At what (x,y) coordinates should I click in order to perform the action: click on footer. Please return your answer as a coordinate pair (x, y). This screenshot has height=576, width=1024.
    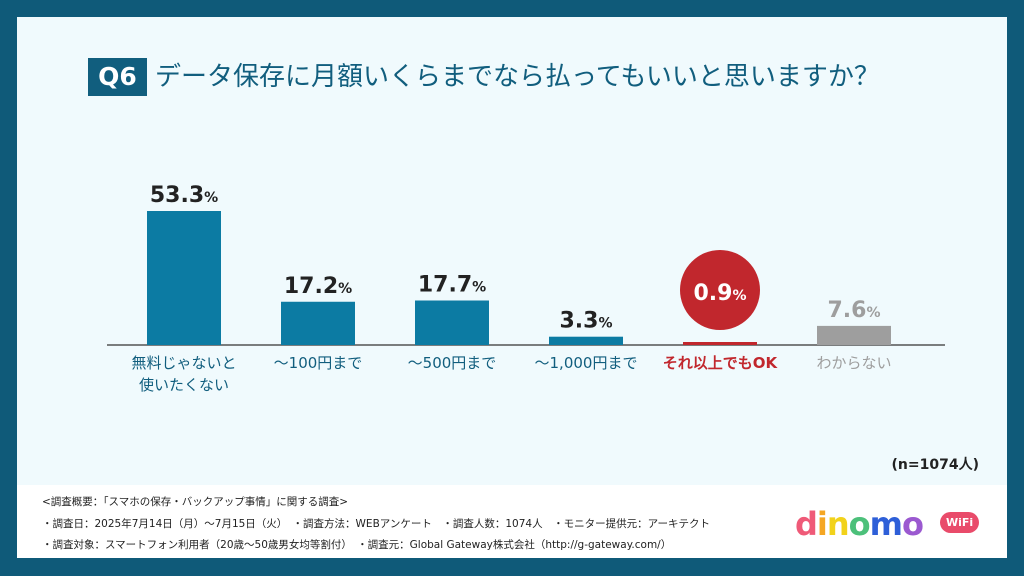
    Looking at the image, I should click on (512, 521).